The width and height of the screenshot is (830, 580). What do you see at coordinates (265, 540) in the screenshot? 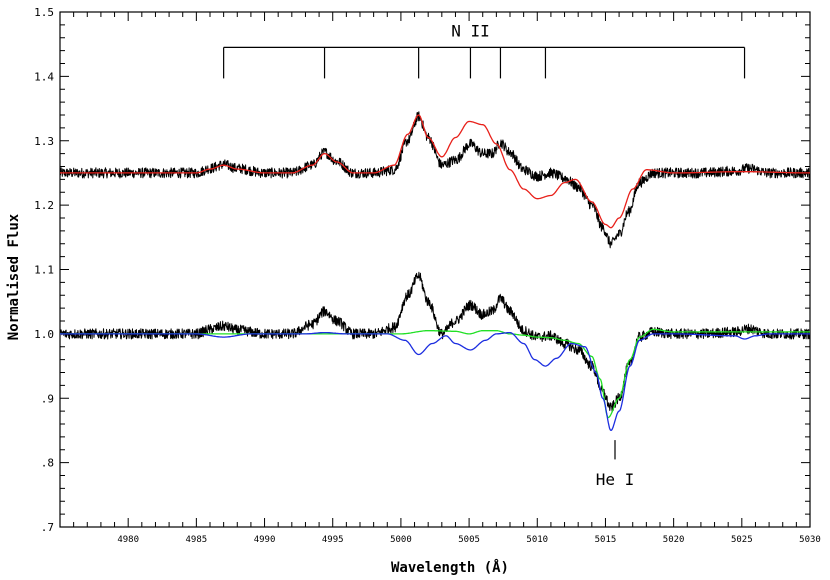
I see `x-tick-label: 4990` at bounding box center [265, 540].